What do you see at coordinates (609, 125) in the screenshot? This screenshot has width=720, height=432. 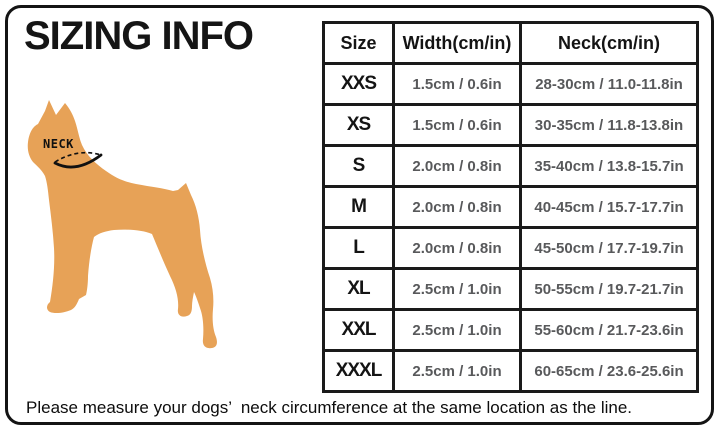 I see `neck-value: 30-35cm / 11.8-13.8in` at bounding box center [609, 125].